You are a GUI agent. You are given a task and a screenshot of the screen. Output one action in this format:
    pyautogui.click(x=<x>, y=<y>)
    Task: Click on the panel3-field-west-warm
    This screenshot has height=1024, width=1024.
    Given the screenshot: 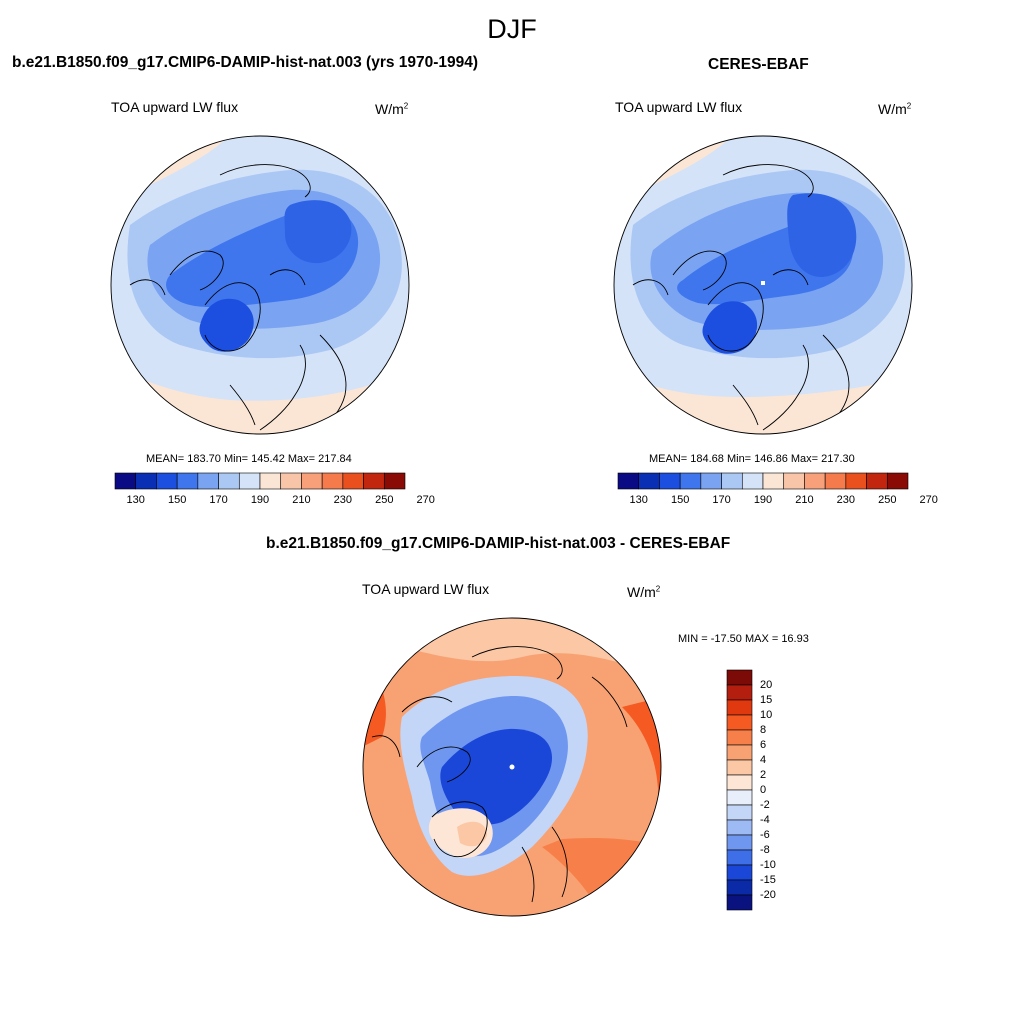 What is the action you would take?
    pyautogui.click(x=374, y=702)
    